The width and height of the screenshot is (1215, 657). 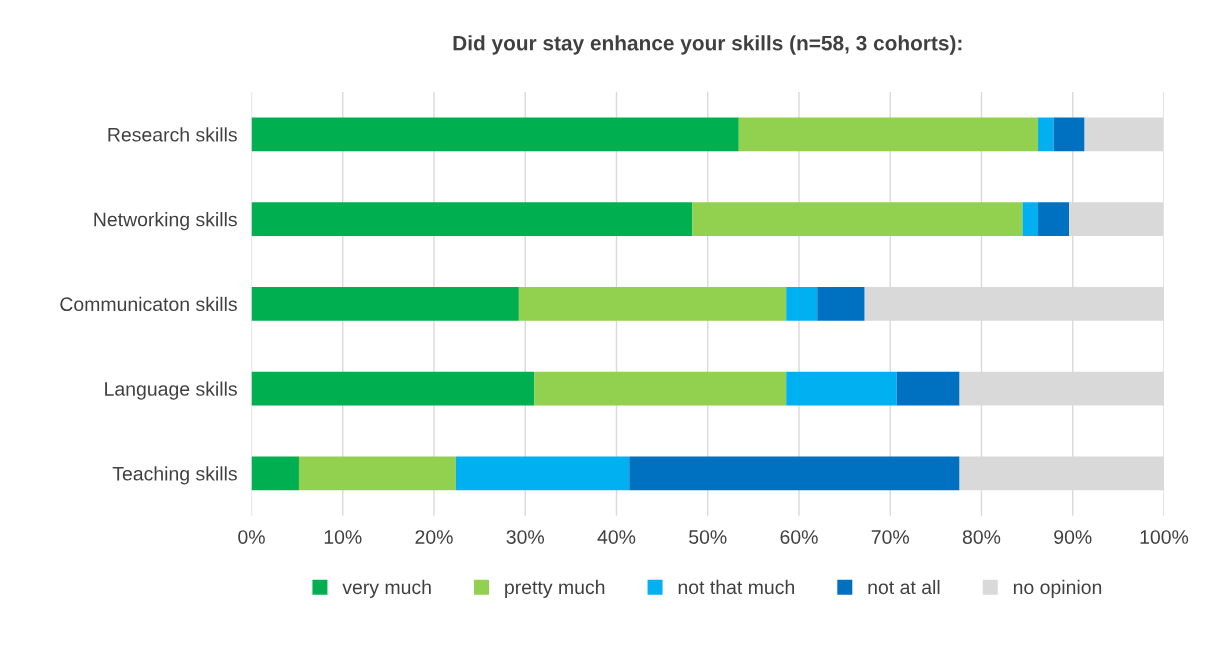 I want to click on x-tick-label: 60%, so click(x=799, y=537).